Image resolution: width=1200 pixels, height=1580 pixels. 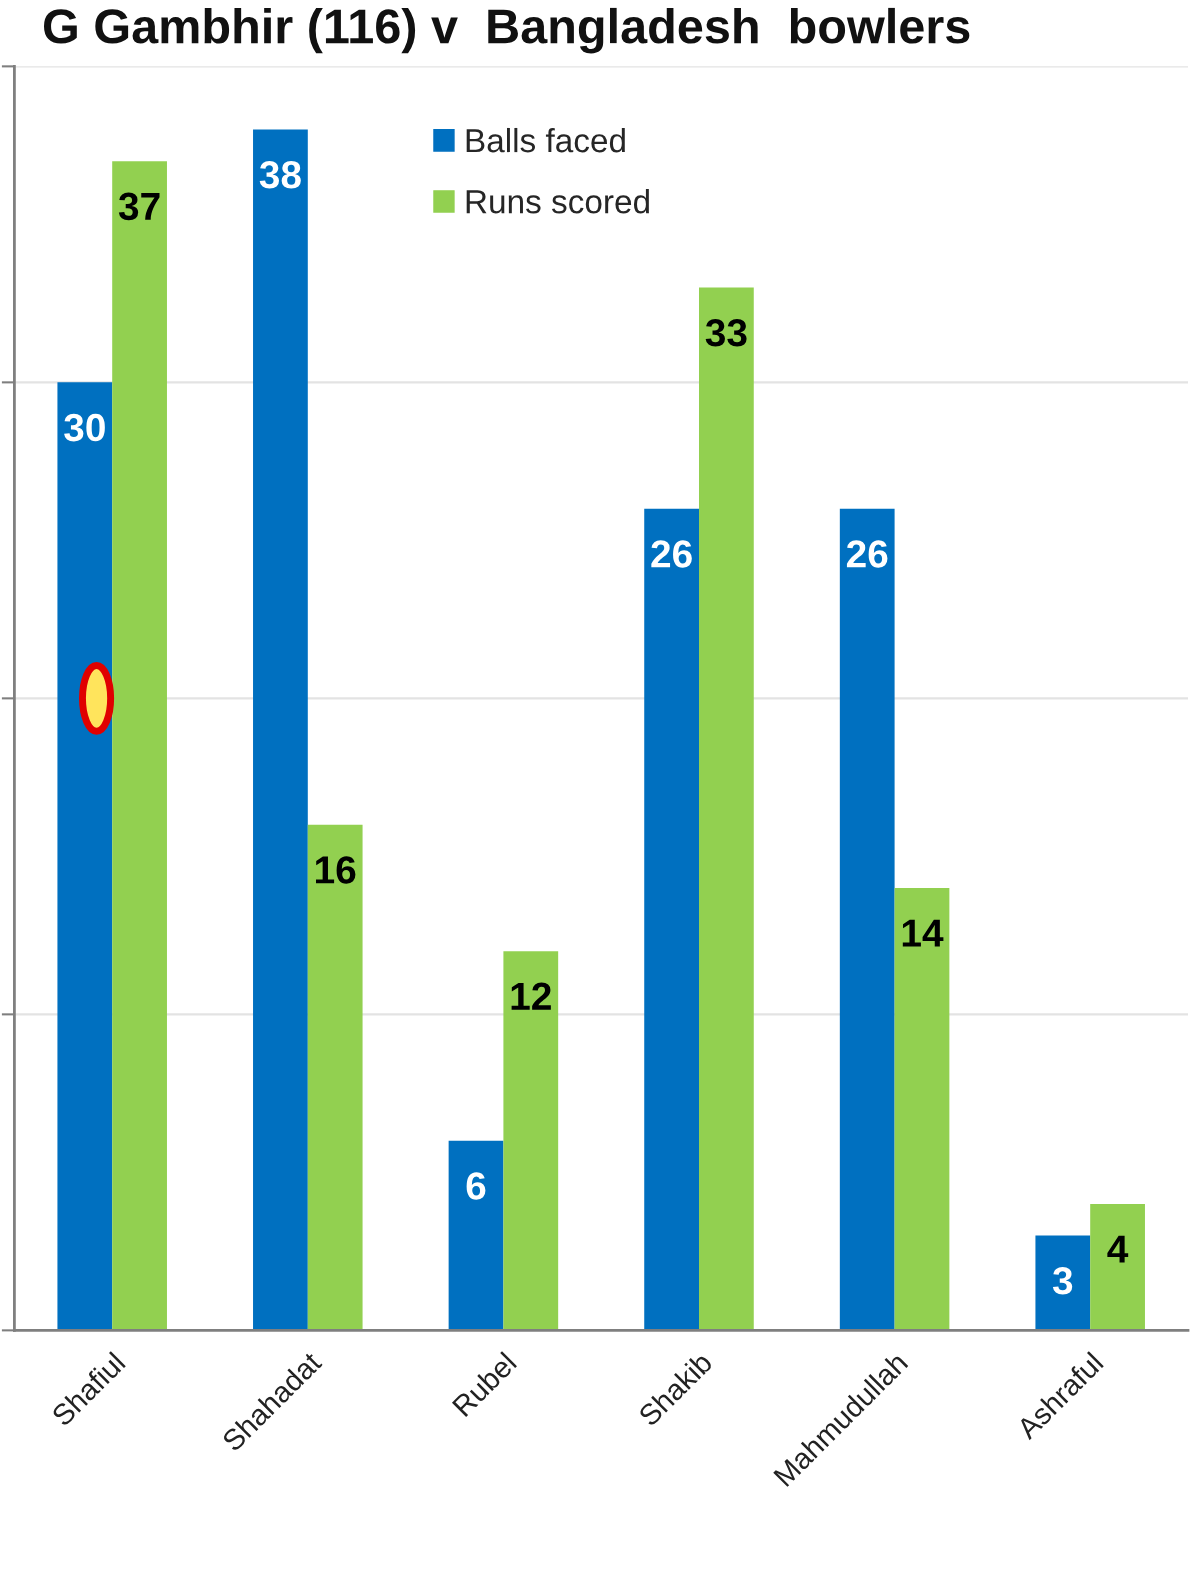 I want to click on legend-label: Balls faced, so click(x=545, y=140).